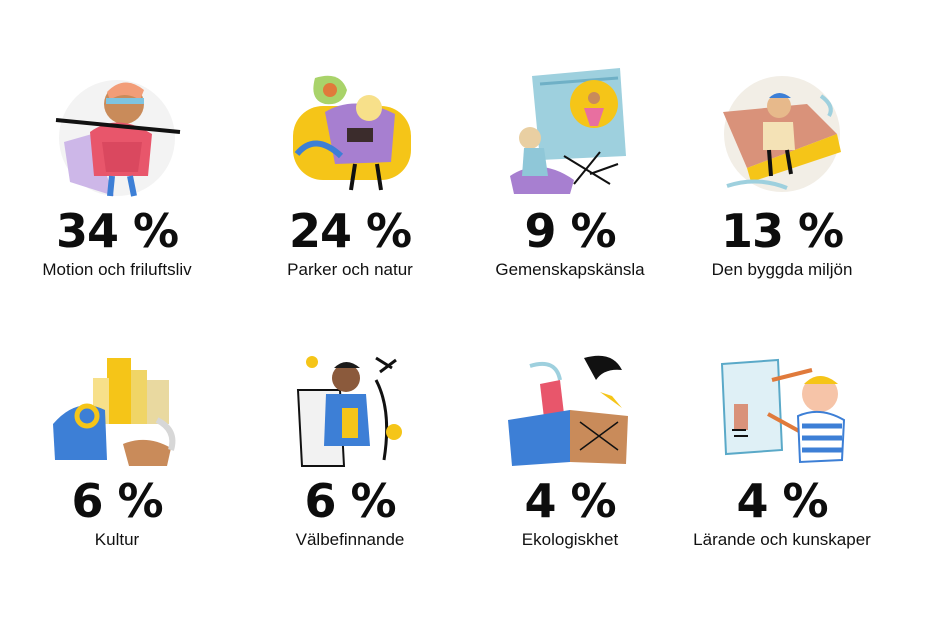 The image size is (927, 618). Describe the element at coordinates (568, 131) in the screenshot. I see `community-building-illustration-icon` at that location.